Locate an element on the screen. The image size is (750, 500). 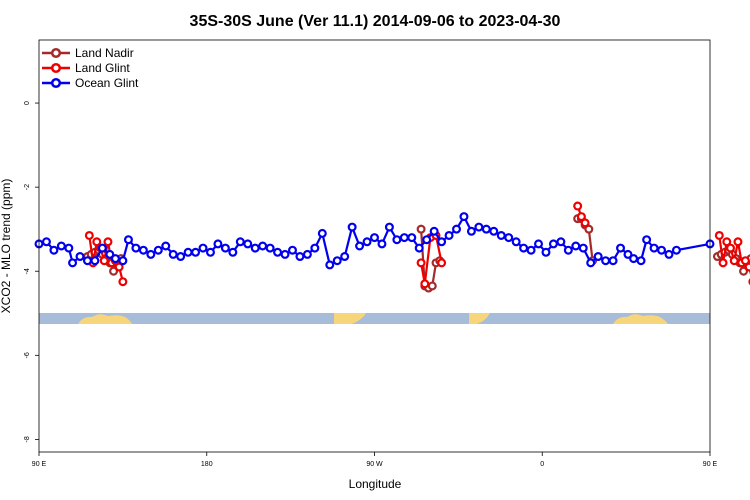
y-tick-label: -4 is located at coordinates (27, 271).